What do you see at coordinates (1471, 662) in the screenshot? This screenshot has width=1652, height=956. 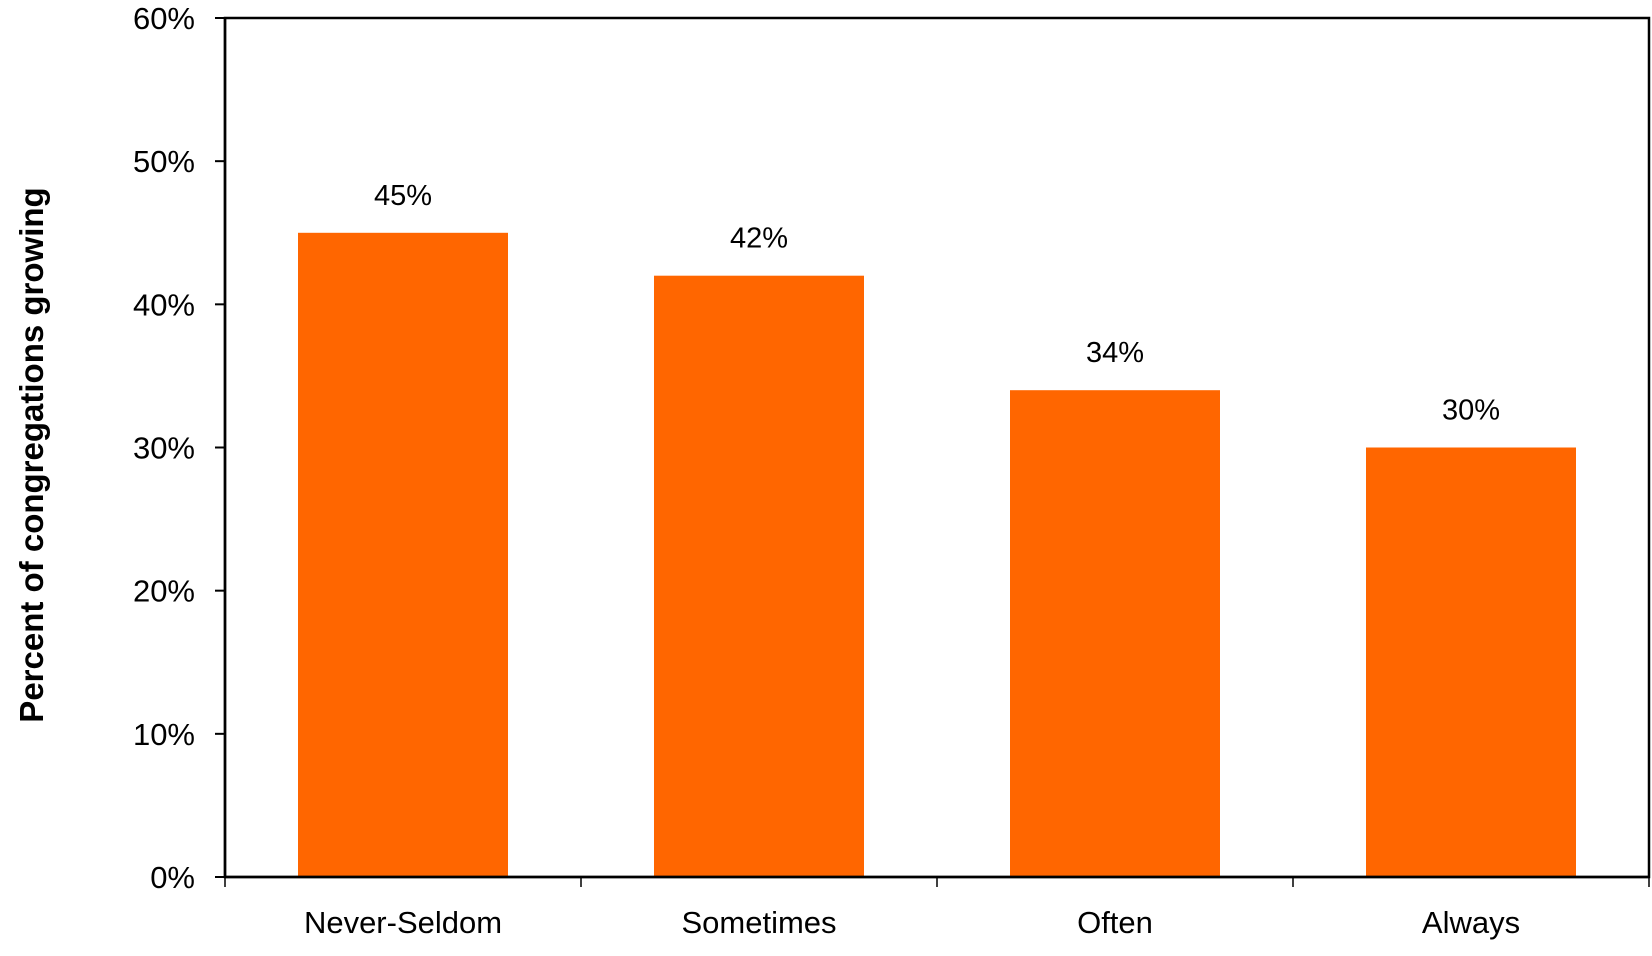 I see `bar-always` at bounding box center [1471, 662].